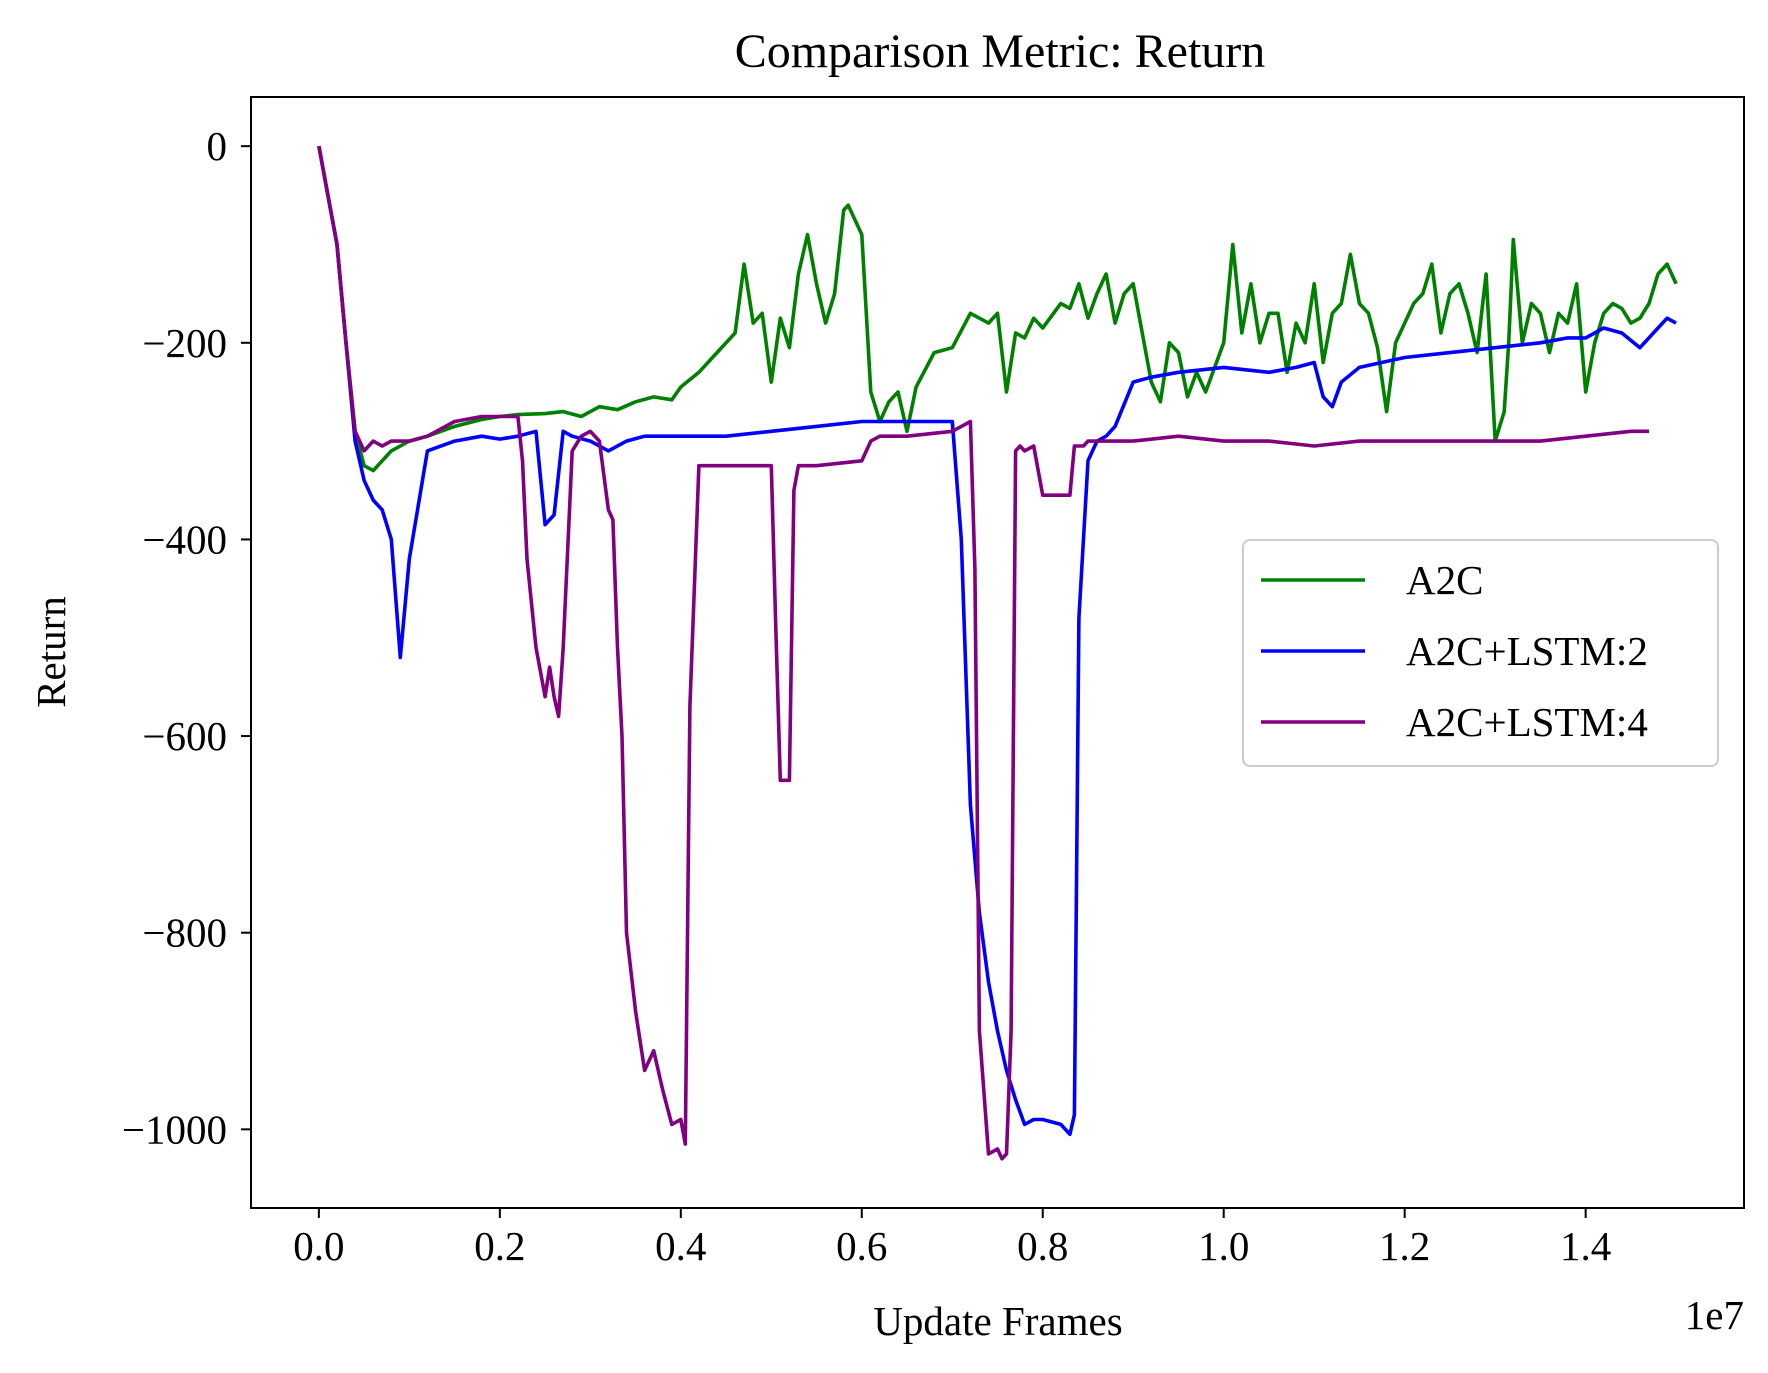  What do you see at coordinates (51, 652) in the screenshot?
I see `y-axis-label: Return` at bounding box center [51, 652].